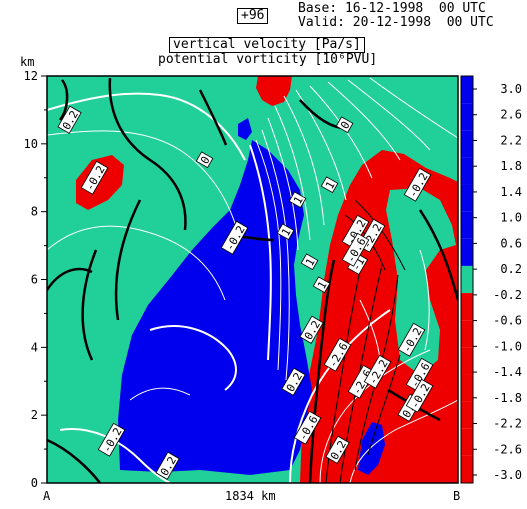 The image size is (527, 509). I want to click on y-tick-label: 12, so click(31, 76).